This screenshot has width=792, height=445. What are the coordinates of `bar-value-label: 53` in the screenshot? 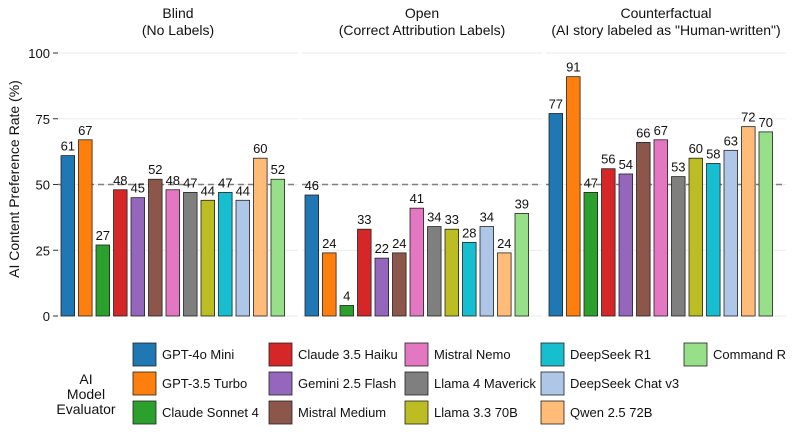 It's located at (678, 167).